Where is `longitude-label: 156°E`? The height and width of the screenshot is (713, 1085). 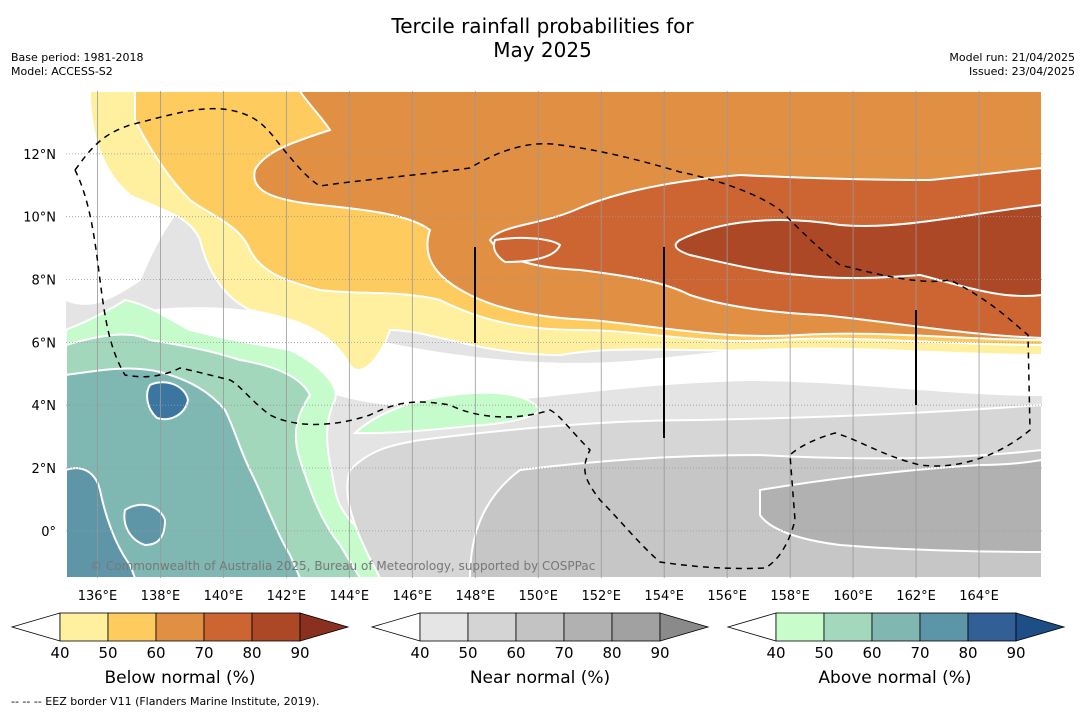
longitude-label: 156°E is located at coordinates (727, 596).